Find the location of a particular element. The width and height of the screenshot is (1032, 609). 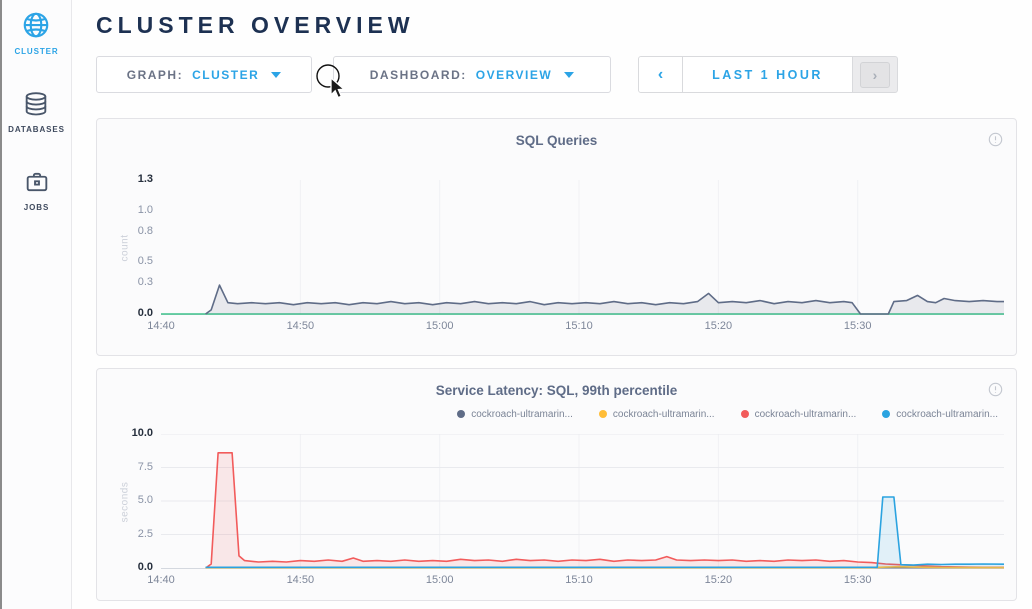

databases-icon is located at coordinates (36, 104).